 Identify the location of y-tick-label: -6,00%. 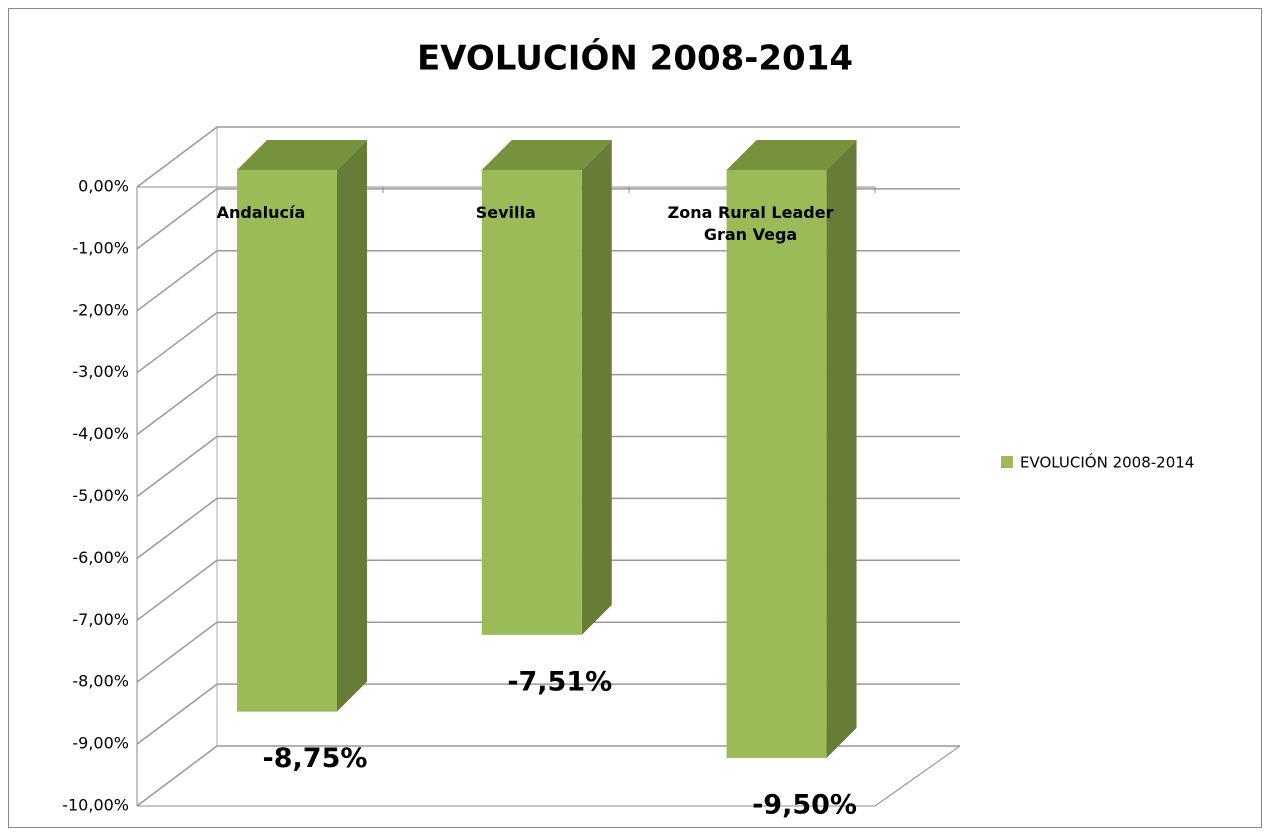
(100, 557).